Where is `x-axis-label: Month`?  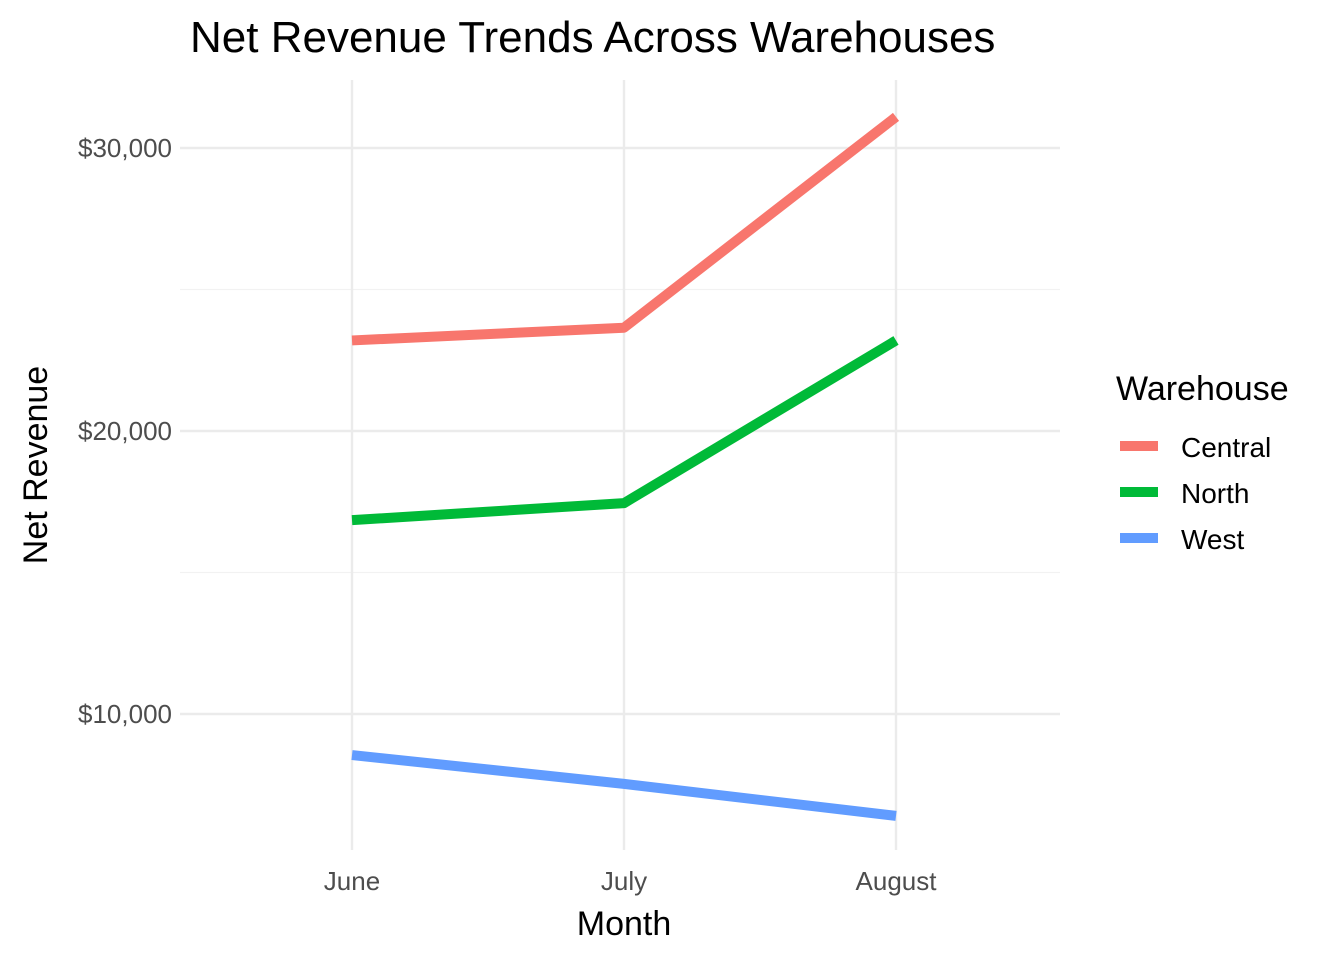 x-axis-label: Month is located at coordinates (624, 924).